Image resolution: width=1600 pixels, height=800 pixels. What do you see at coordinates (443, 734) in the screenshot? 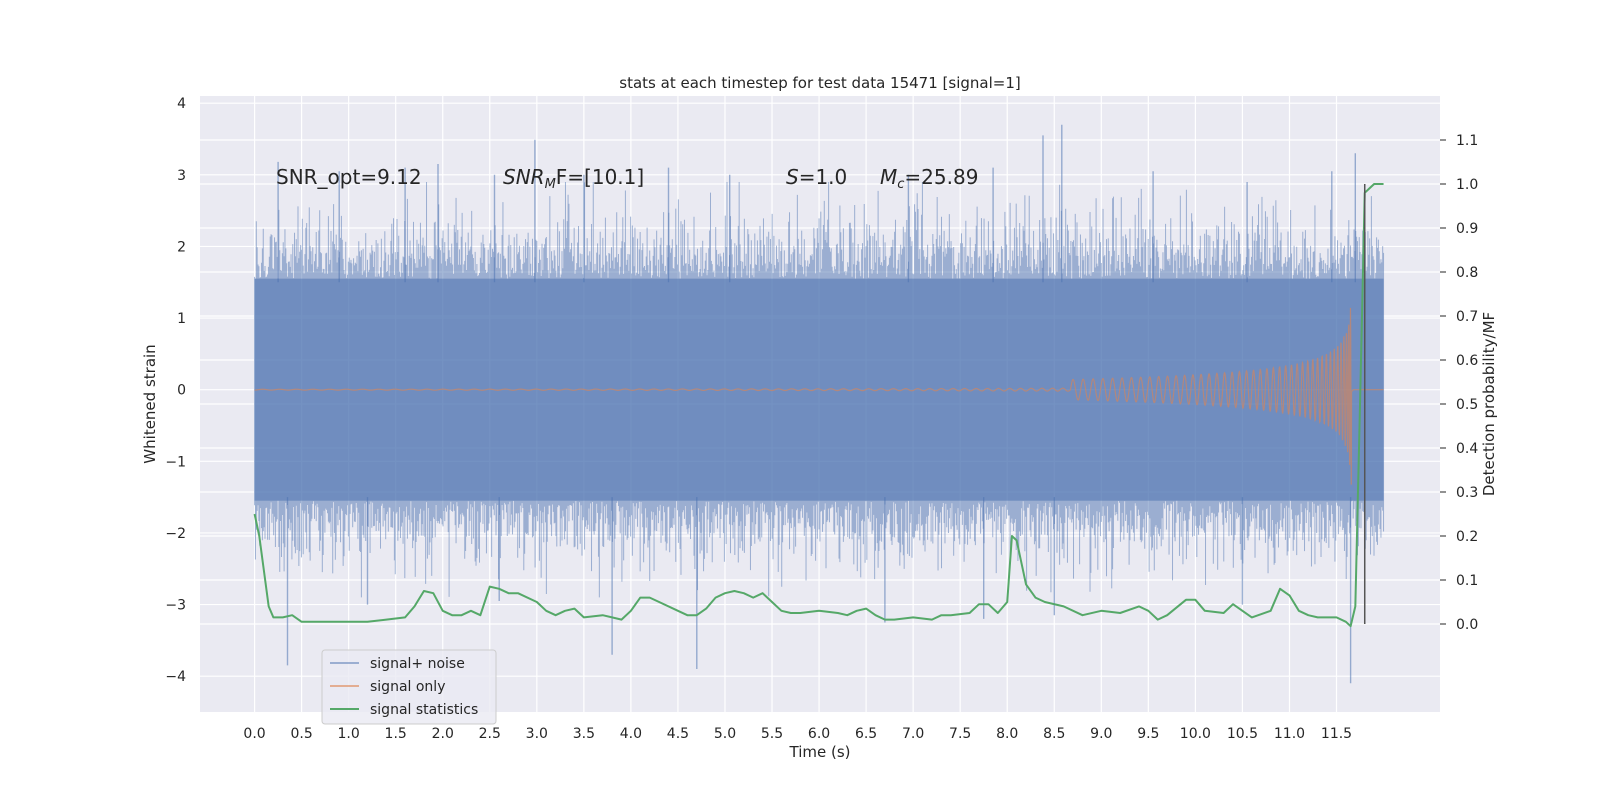
I see `x-tick-label: 2.0` at bounding box center [443, 734].